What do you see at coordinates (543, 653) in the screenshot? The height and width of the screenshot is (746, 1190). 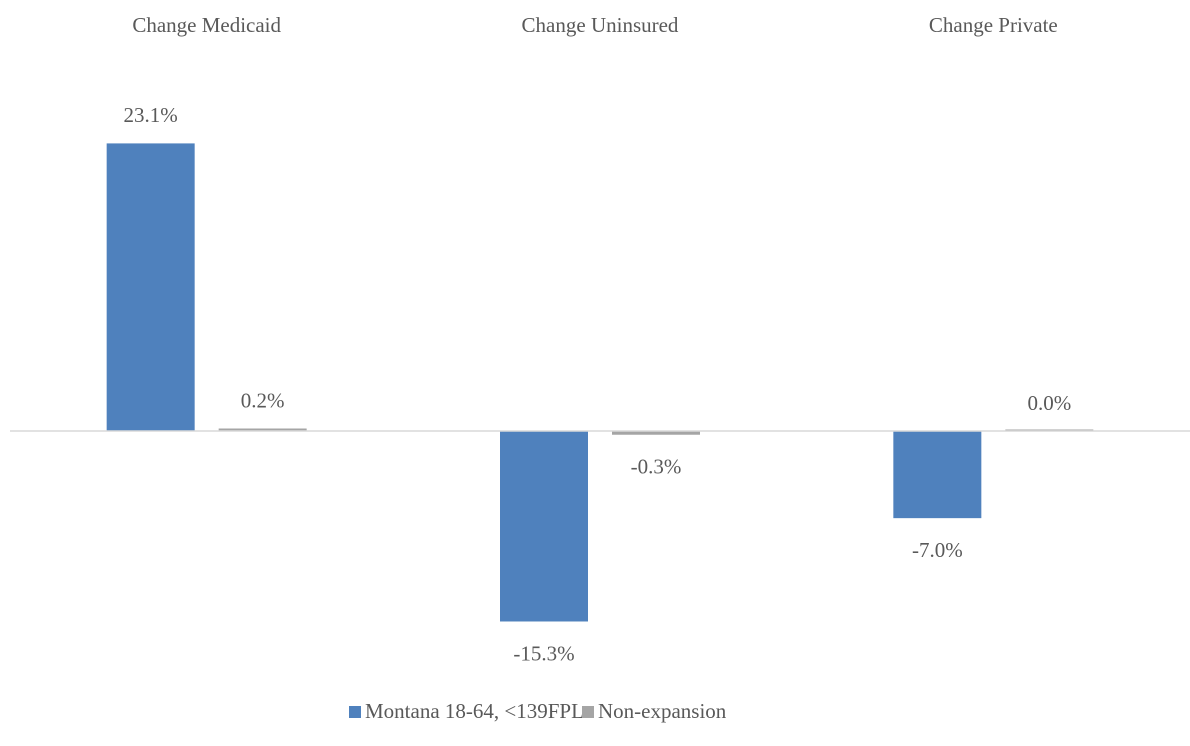 I see `data-label: -15.3%` at bounding box center [543, 653].